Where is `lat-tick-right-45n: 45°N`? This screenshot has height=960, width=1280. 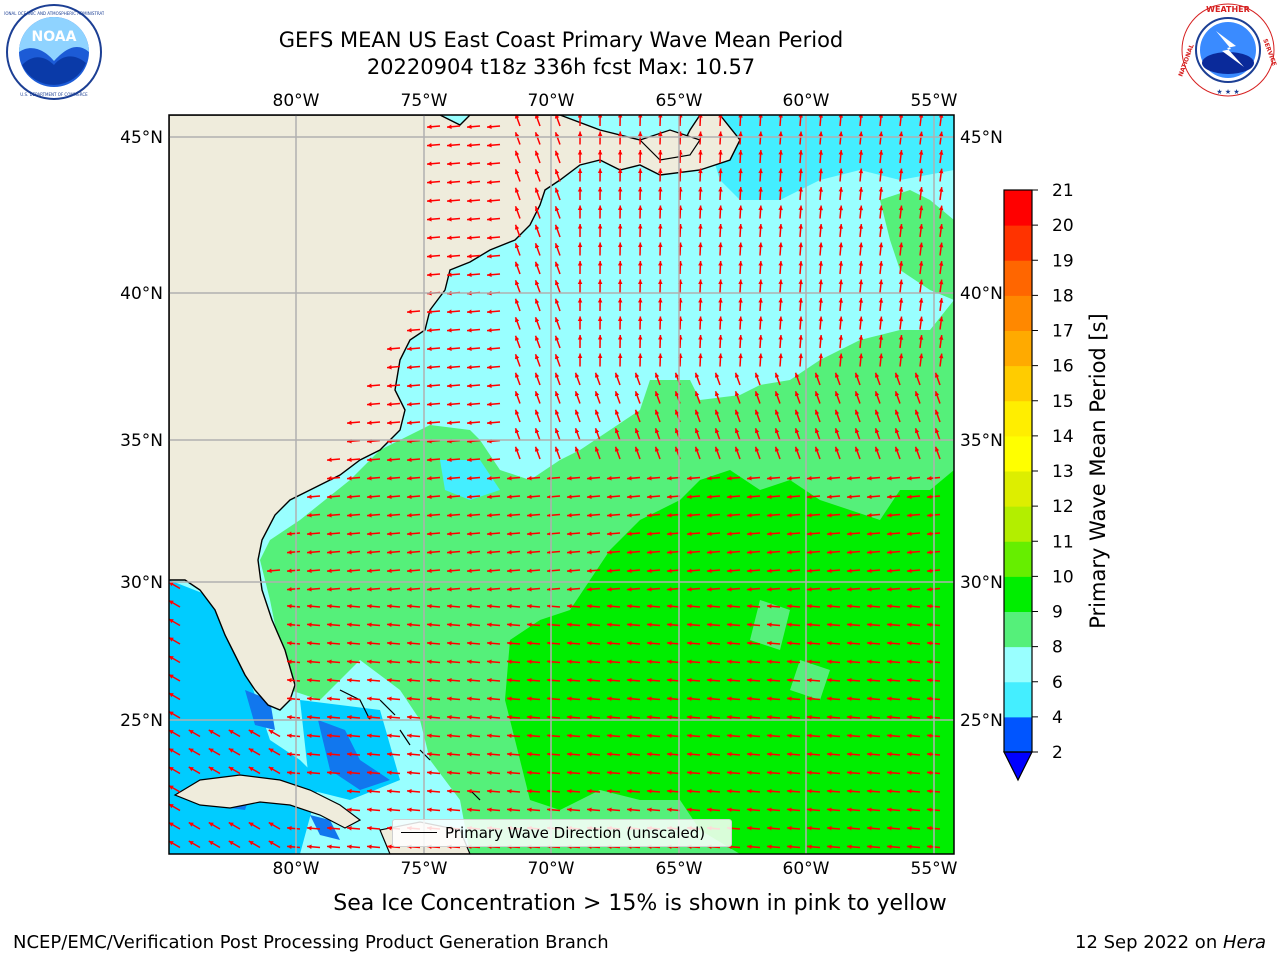
lat-tick-right-45n: 45°N is located at coordinates (981, 138).